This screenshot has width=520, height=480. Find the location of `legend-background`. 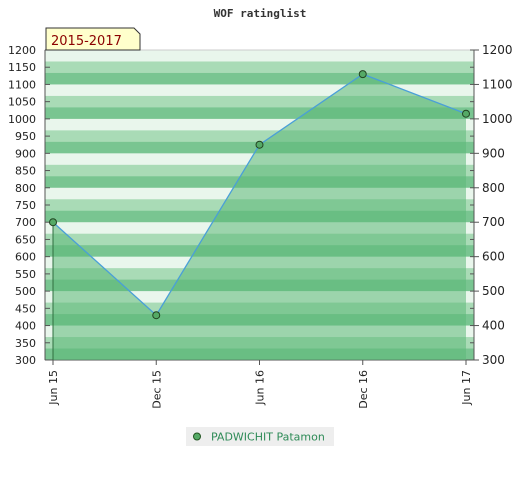

legend-background is located at coordinates (260, 436).